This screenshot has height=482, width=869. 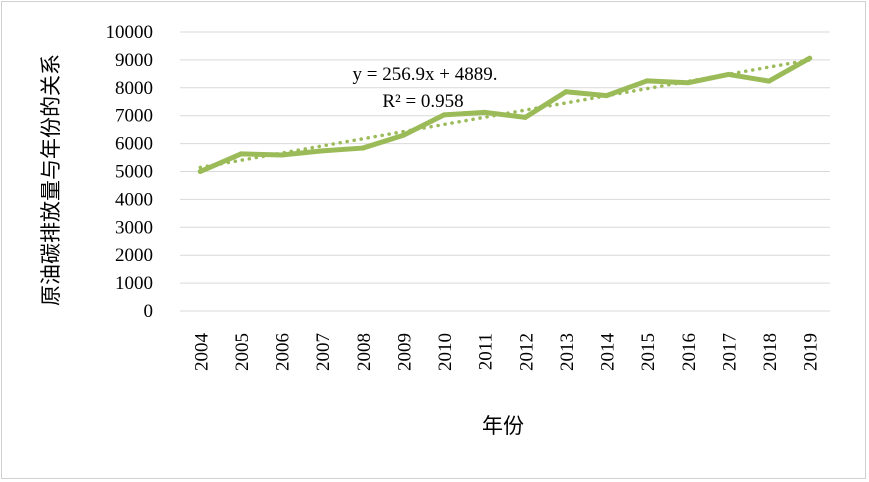 What do you see at coordinates (134, 227) in the screenshot?
I see `y-tick-label: 3000` at bounding box center [134, 227].